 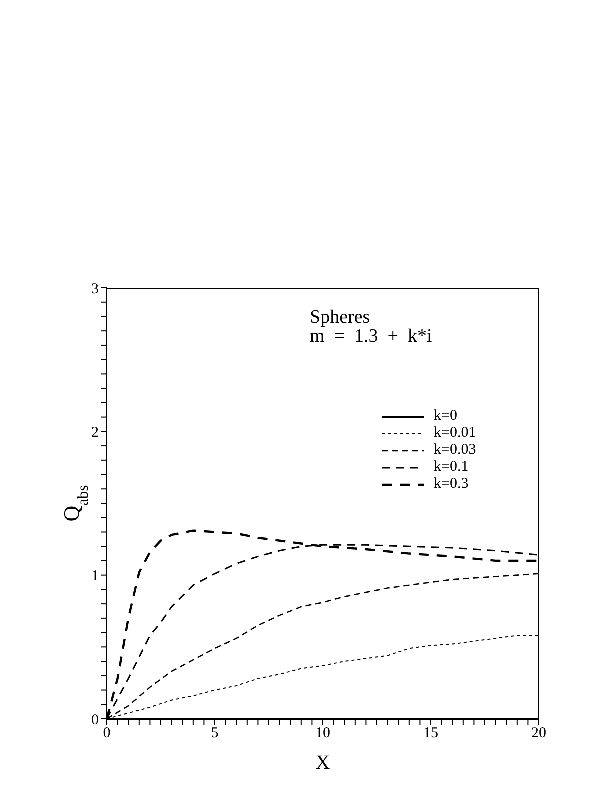 I want to click on annotation: m = 1.3 + k*i, so click(x=371, y=336).